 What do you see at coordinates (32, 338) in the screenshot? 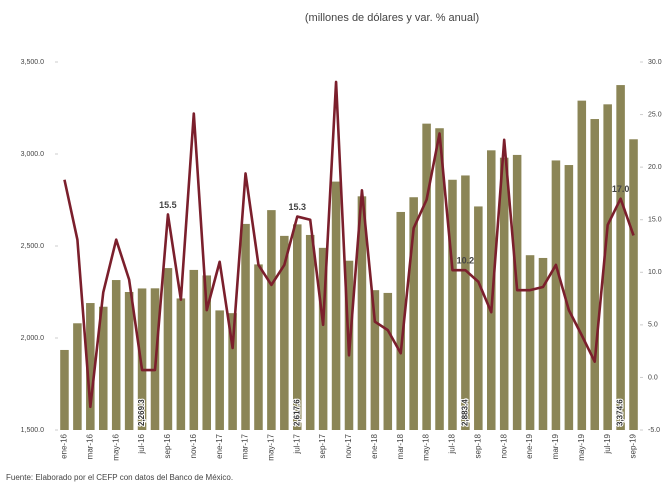
I see `y-tick-label: 2,000.0` at bounding box center [32, 338].